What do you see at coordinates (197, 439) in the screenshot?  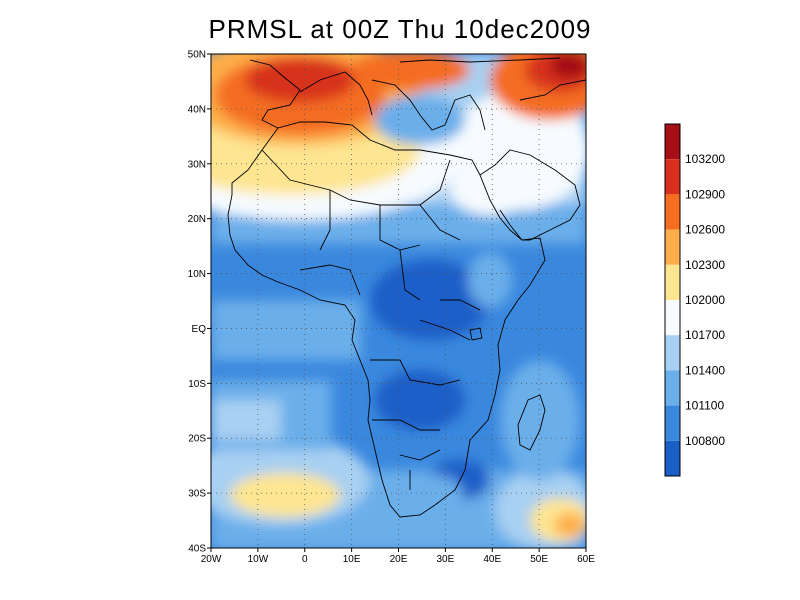 I see `lat-tick-label: 20S` at bounding box center [197, 439].